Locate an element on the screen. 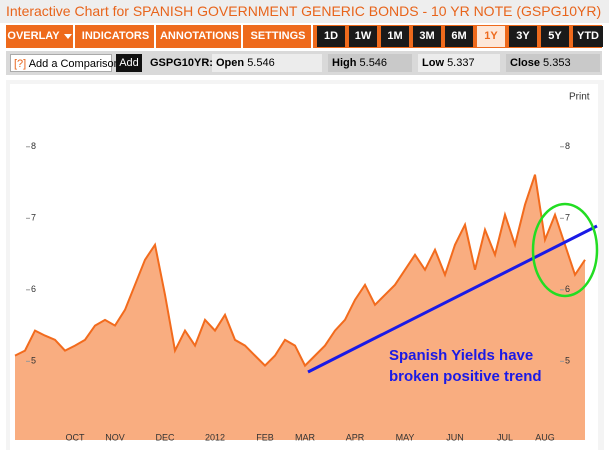 The width and height of the screenshot is (609, 450). field-value: 5.337 is located at coordinates (461, 63).